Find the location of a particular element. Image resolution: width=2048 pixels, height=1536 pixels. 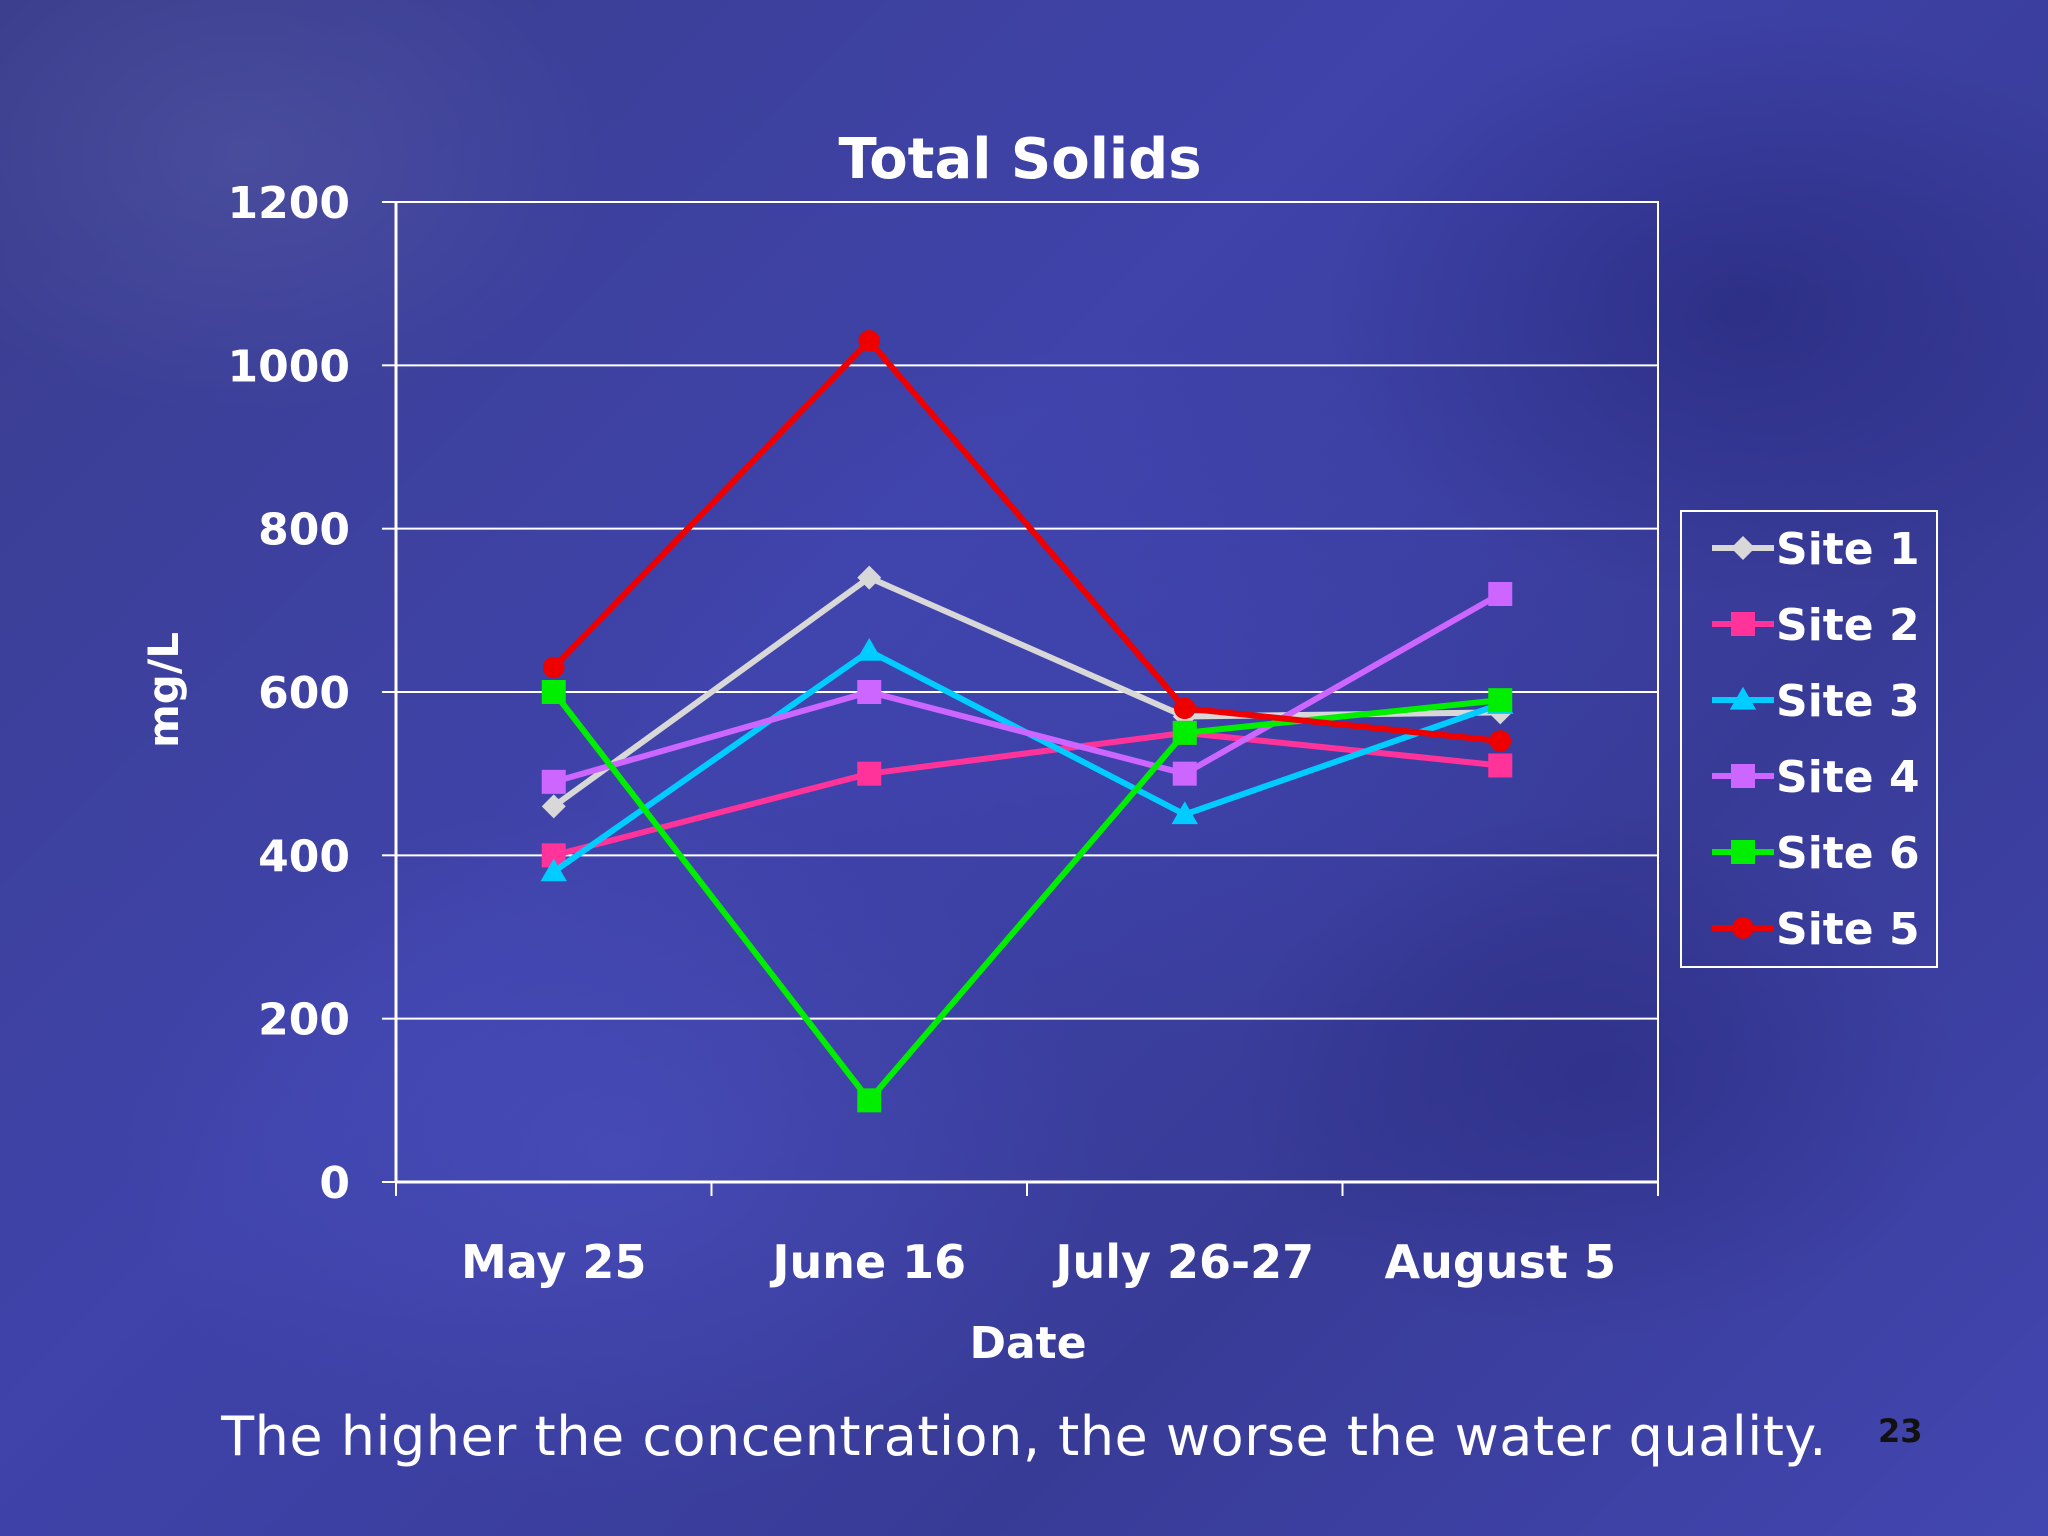

legend-entry: Site 4 is located at coordinates (1816, 777).